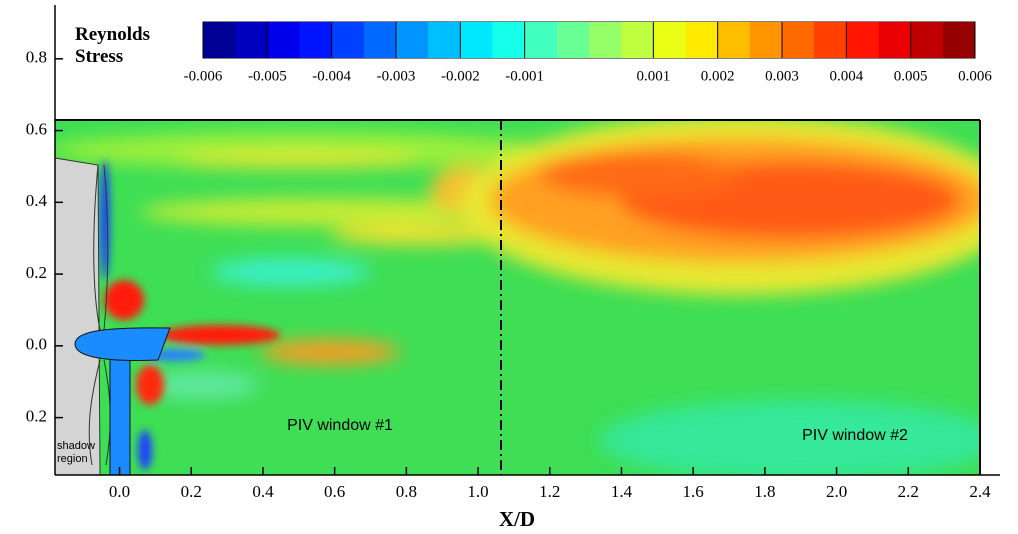 The width and height of the screenshot is (1018, 534). Describe the element at coordinates (203, 76) in the screenshot. I see `colorbar-tick-label: -0.006` at that location.